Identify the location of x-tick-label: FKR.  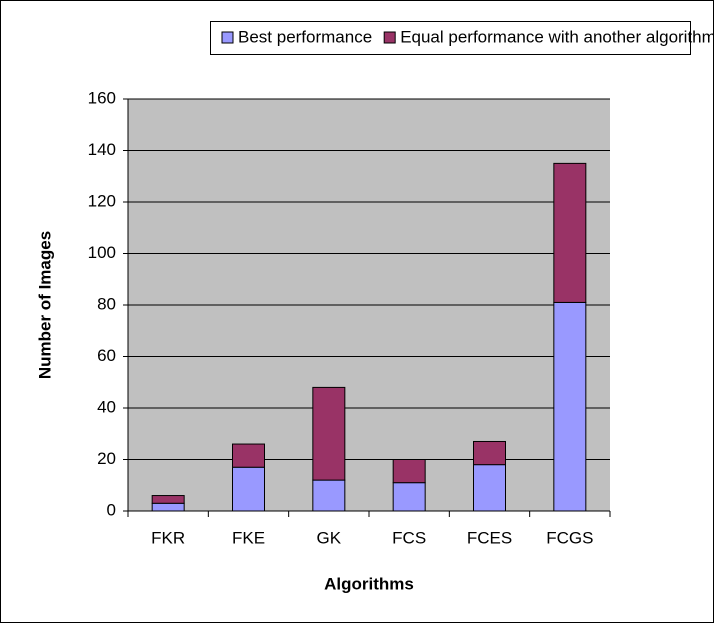
(168, 537).